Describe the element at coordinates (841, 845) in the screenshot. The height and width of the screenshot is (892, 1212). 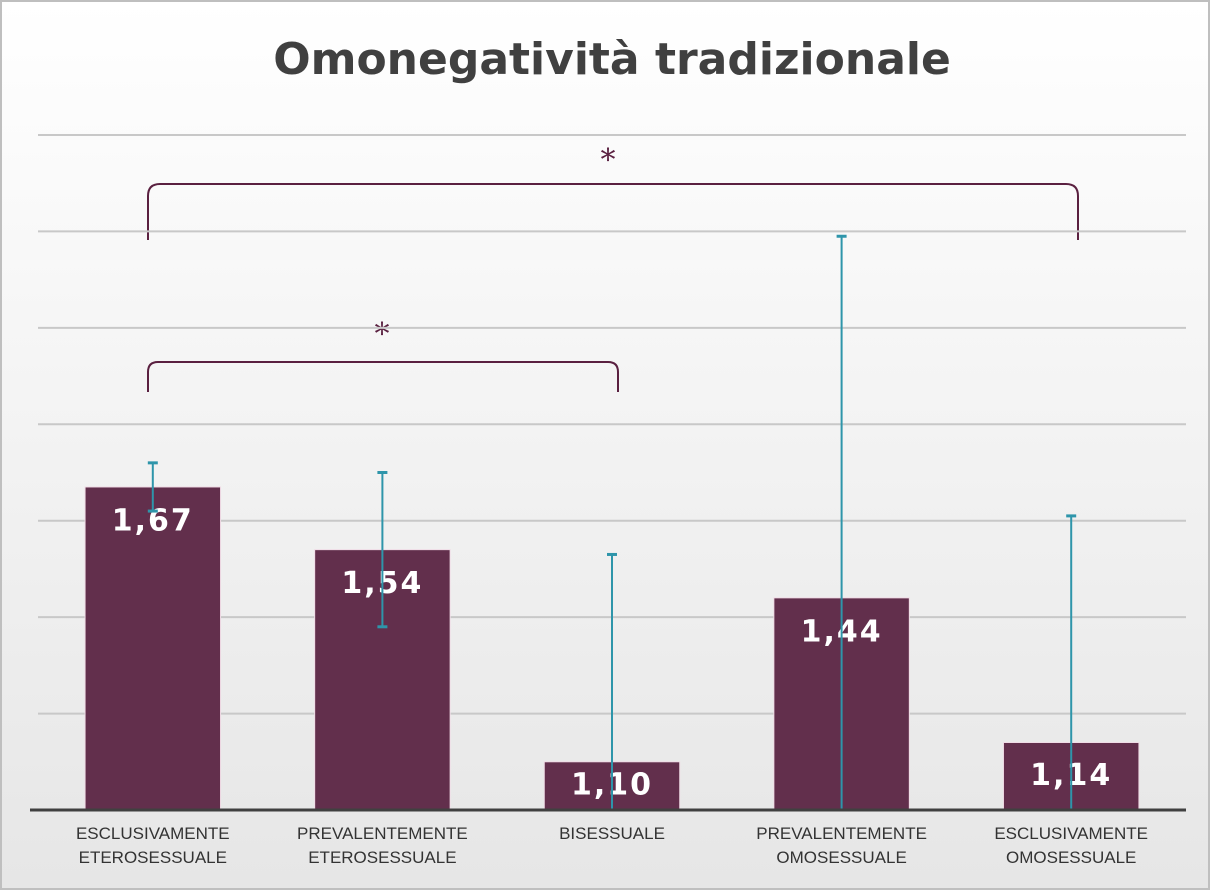
I see `x-tick-label: PREVALENTEMENTE OMOSESSUALE` at that location.